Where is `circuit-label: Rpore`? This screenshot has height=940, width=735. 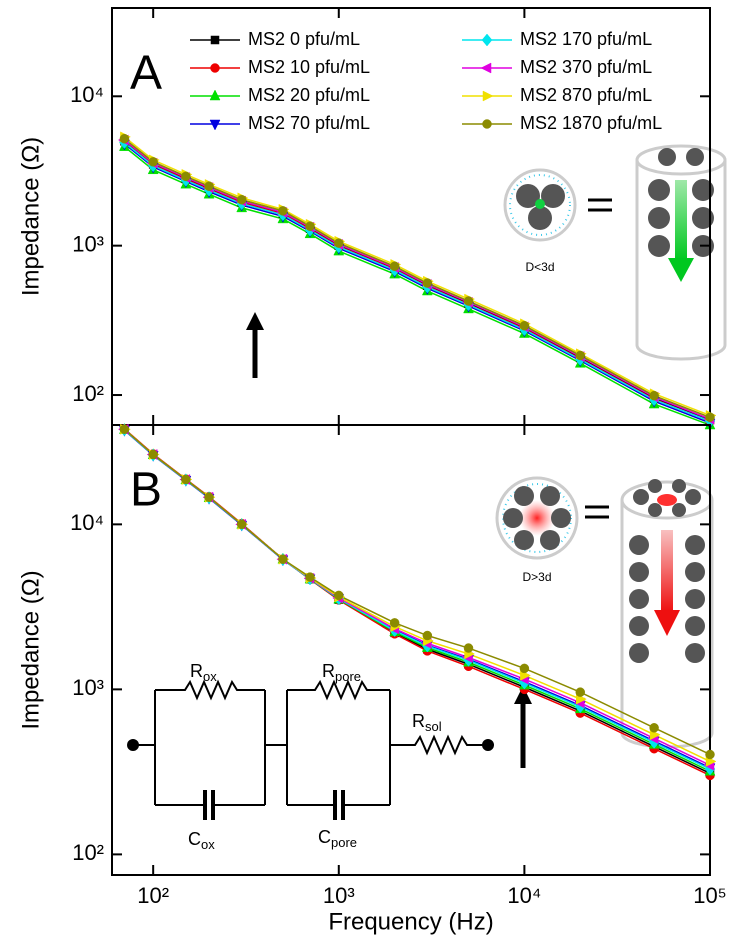 circuit-label: Rpore is located at coordinates (341, 673).